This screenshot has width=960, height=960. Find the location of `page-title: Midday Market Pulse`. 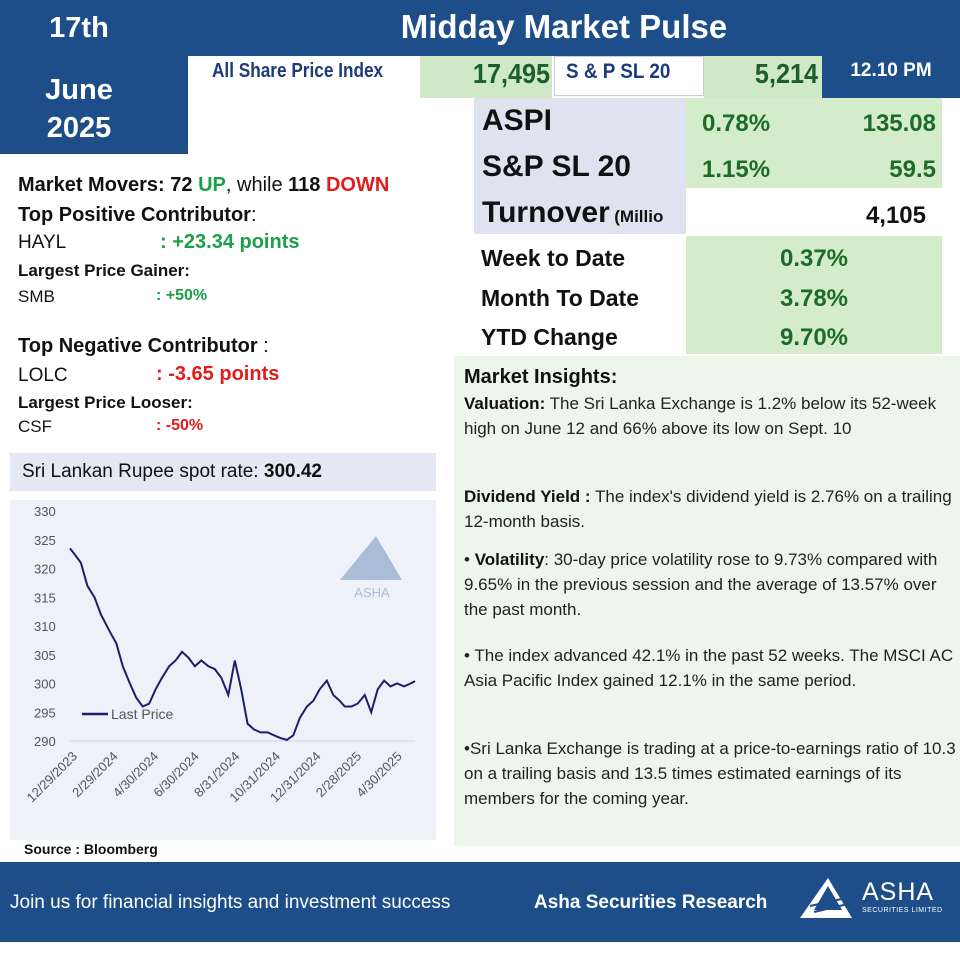

page-title: Midday Market Pulse is located at coordinates (564, 26).